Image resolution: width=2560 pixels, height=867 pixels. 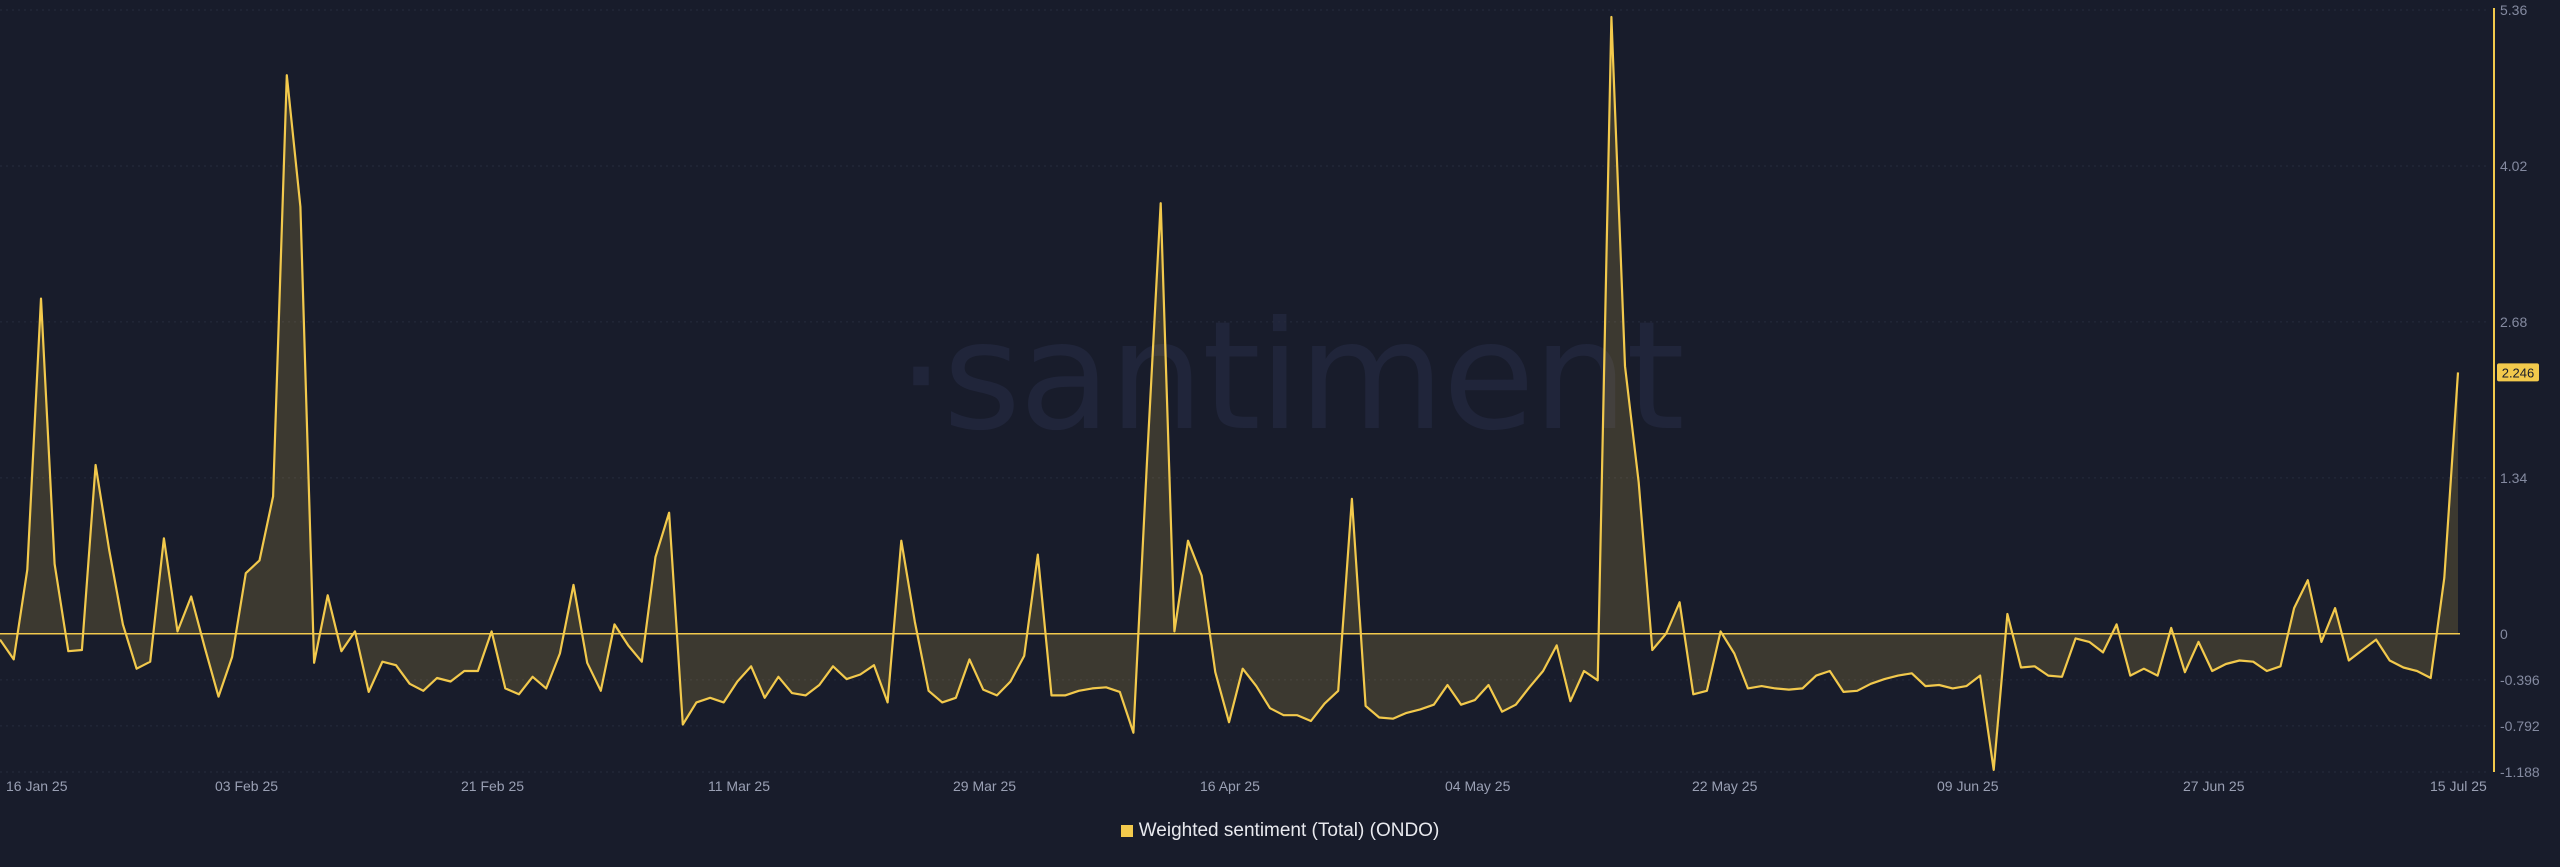 What do you see at coordinates (2513, 10) in the screenshot?
I see `y-tick-label: 5.36` at bounding box center [2513, 10].